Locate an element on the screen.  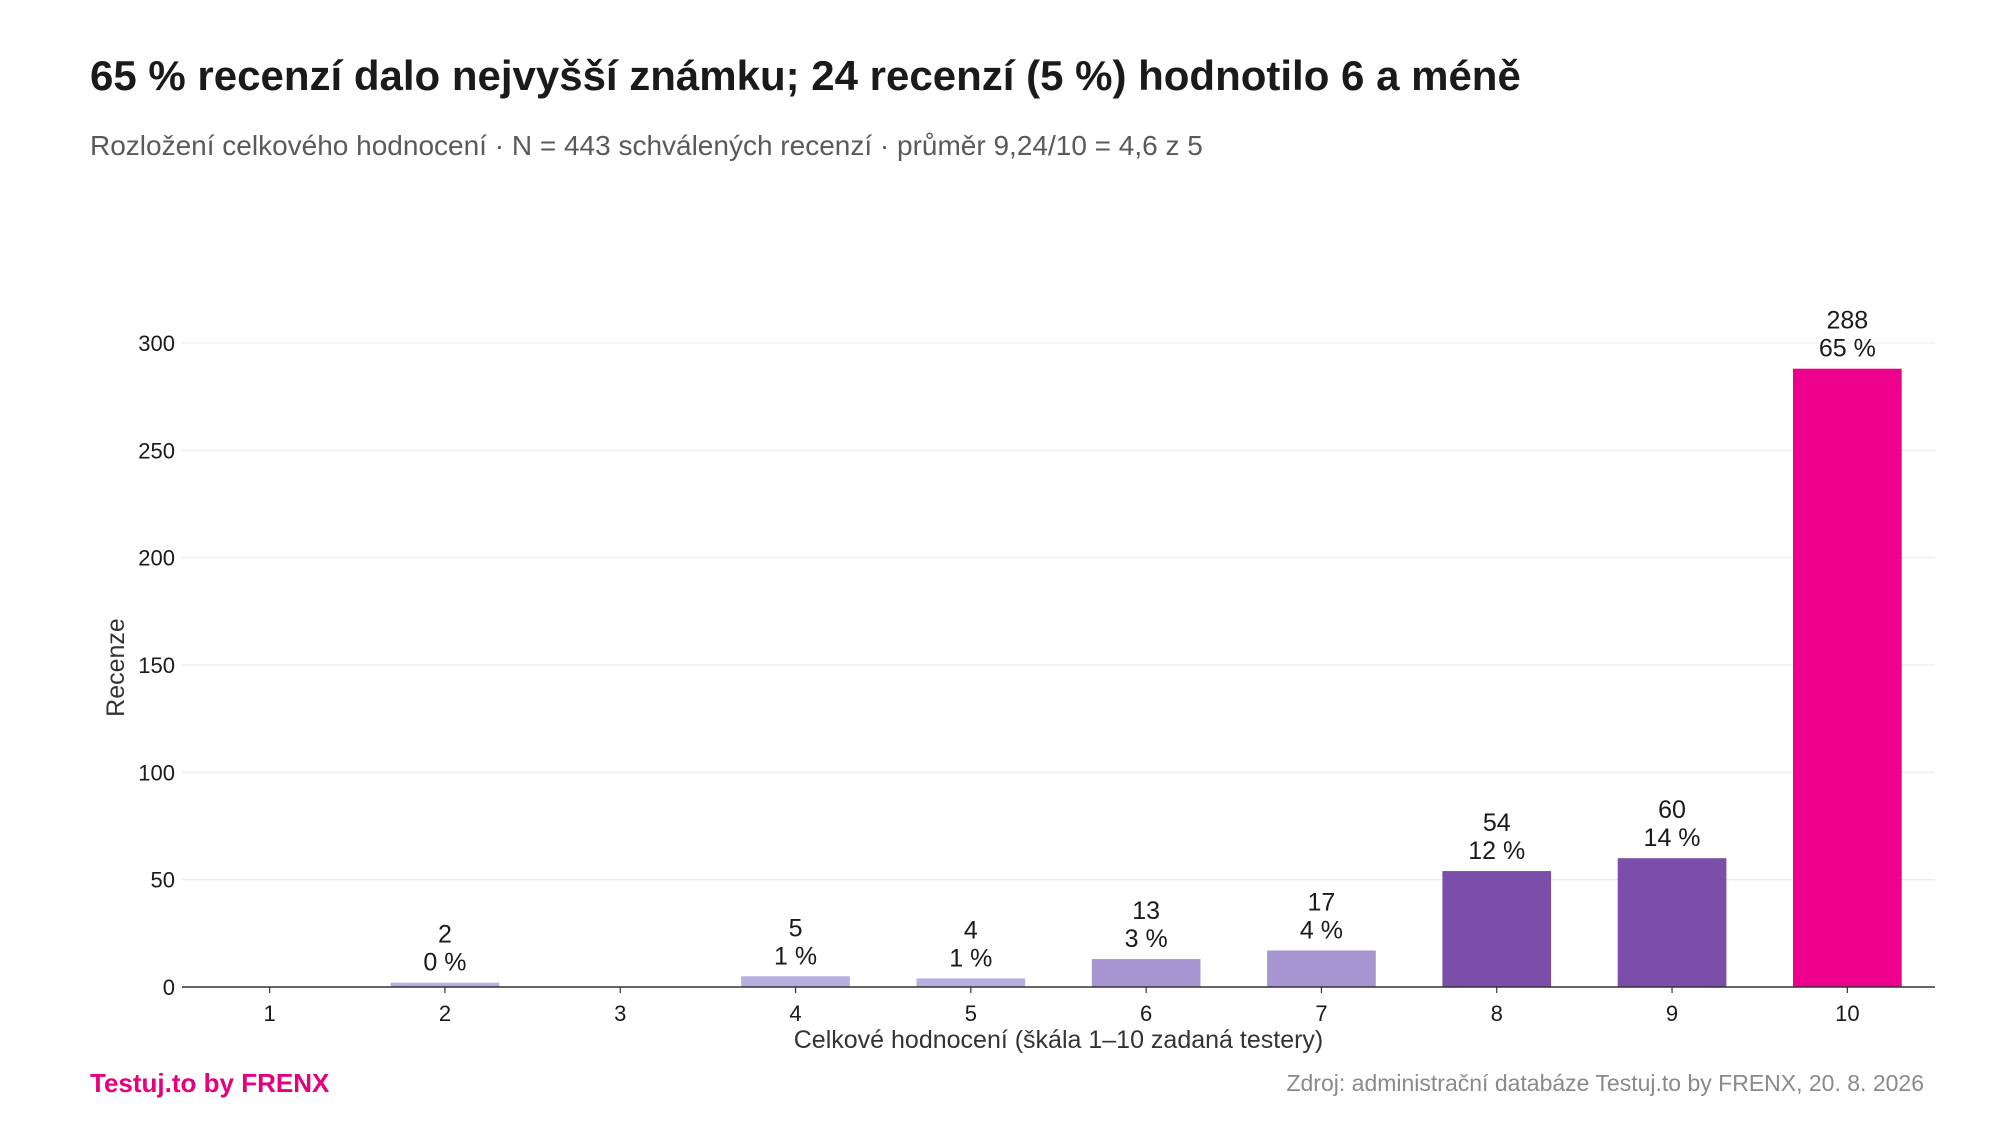
bar-value-label: 4 is located at coordinates (971, 930).